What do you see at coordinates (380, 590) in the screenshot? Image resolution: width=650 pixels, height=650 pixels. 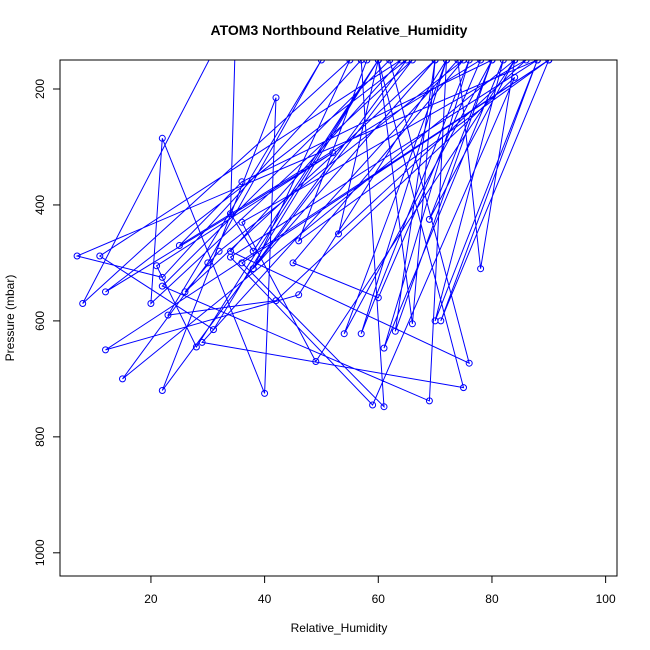 I see `x-axis: 20 40 60 80 100` at bounding box center [380, 590].